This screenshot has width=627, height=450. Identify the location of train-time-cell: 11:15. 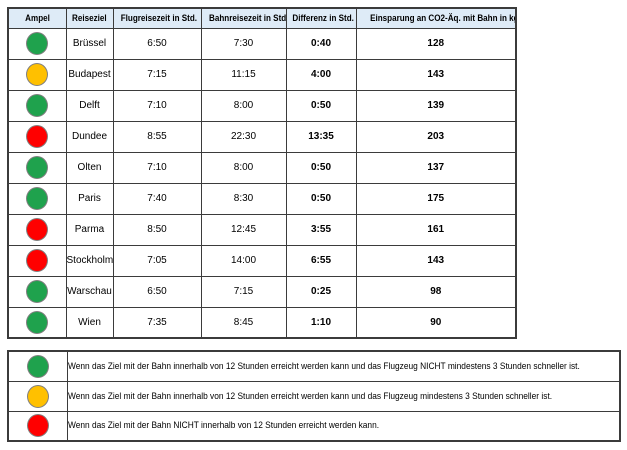
(243, 74).